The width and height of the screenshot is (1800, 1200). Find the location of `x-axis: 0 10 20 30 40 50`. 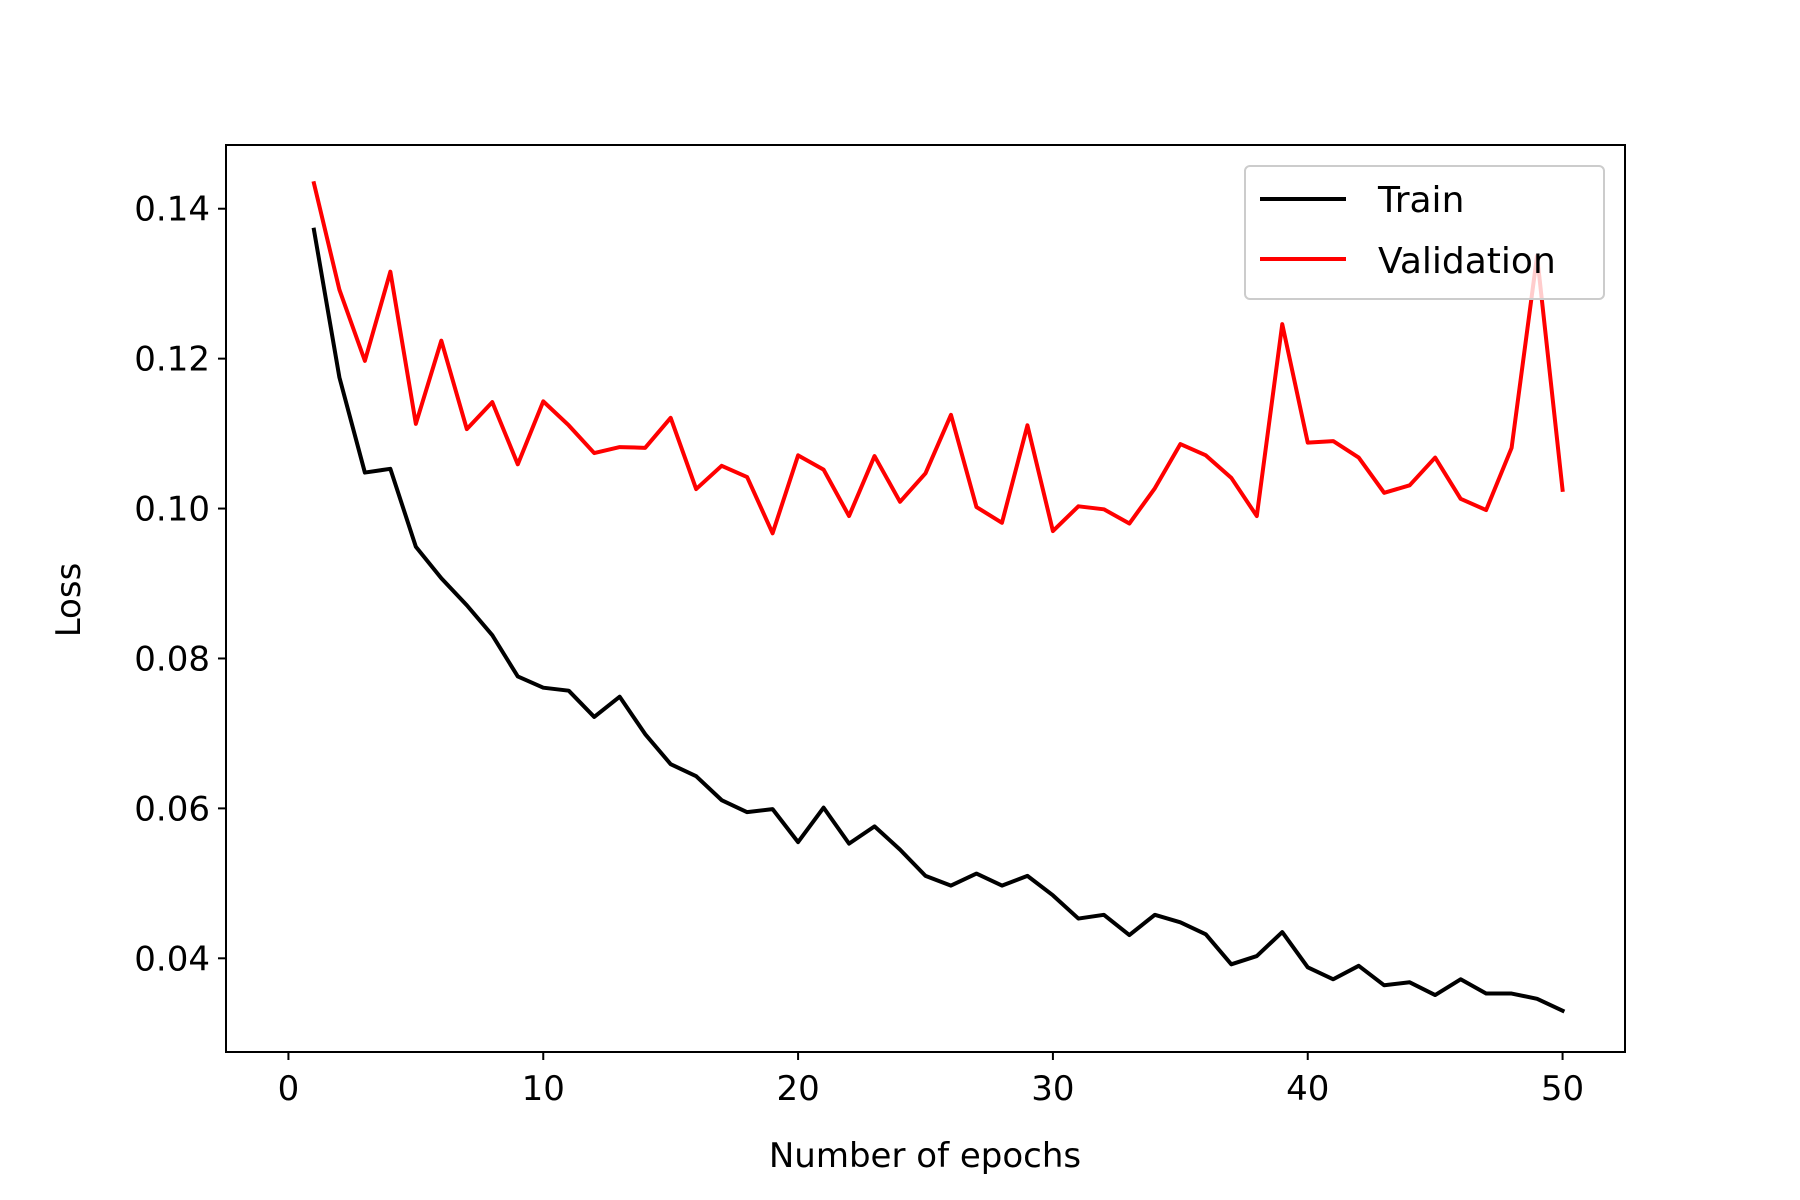

x-axis: 0 10 20 30 40 50 is located at coordinates (931, 1080).